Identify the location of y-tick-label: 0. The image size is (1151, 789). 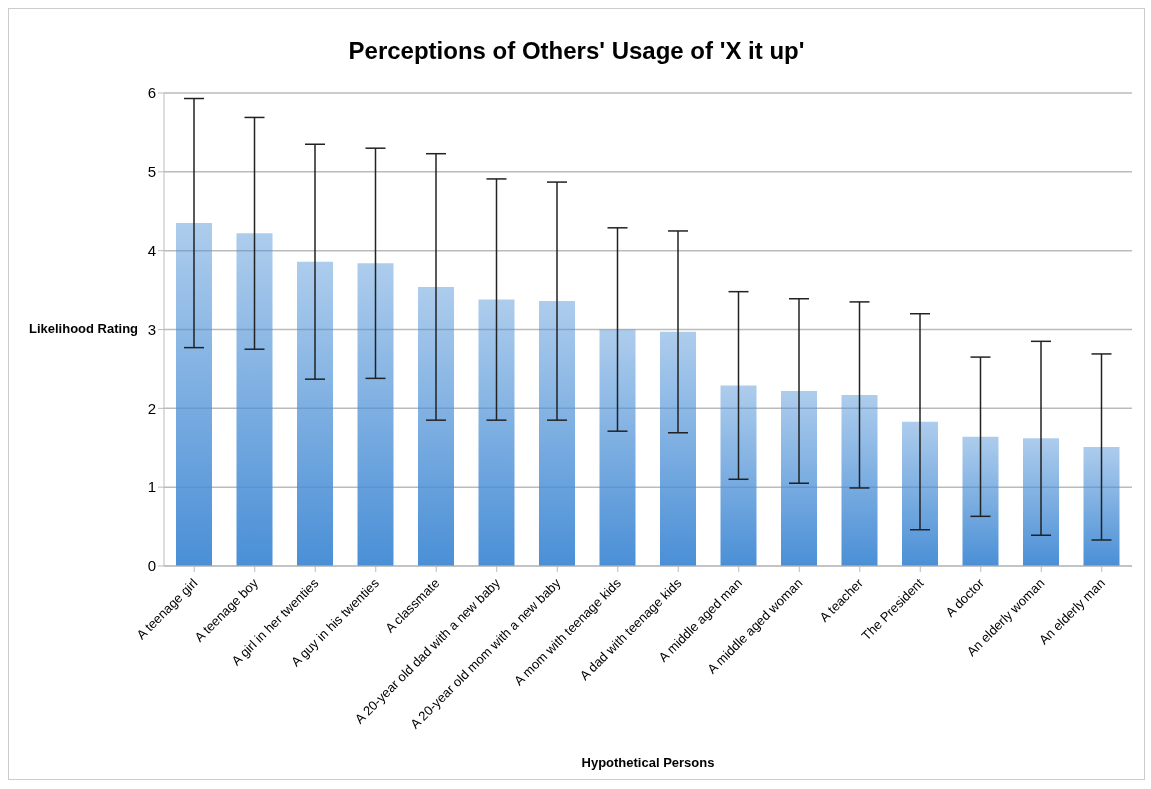
(151, 566).